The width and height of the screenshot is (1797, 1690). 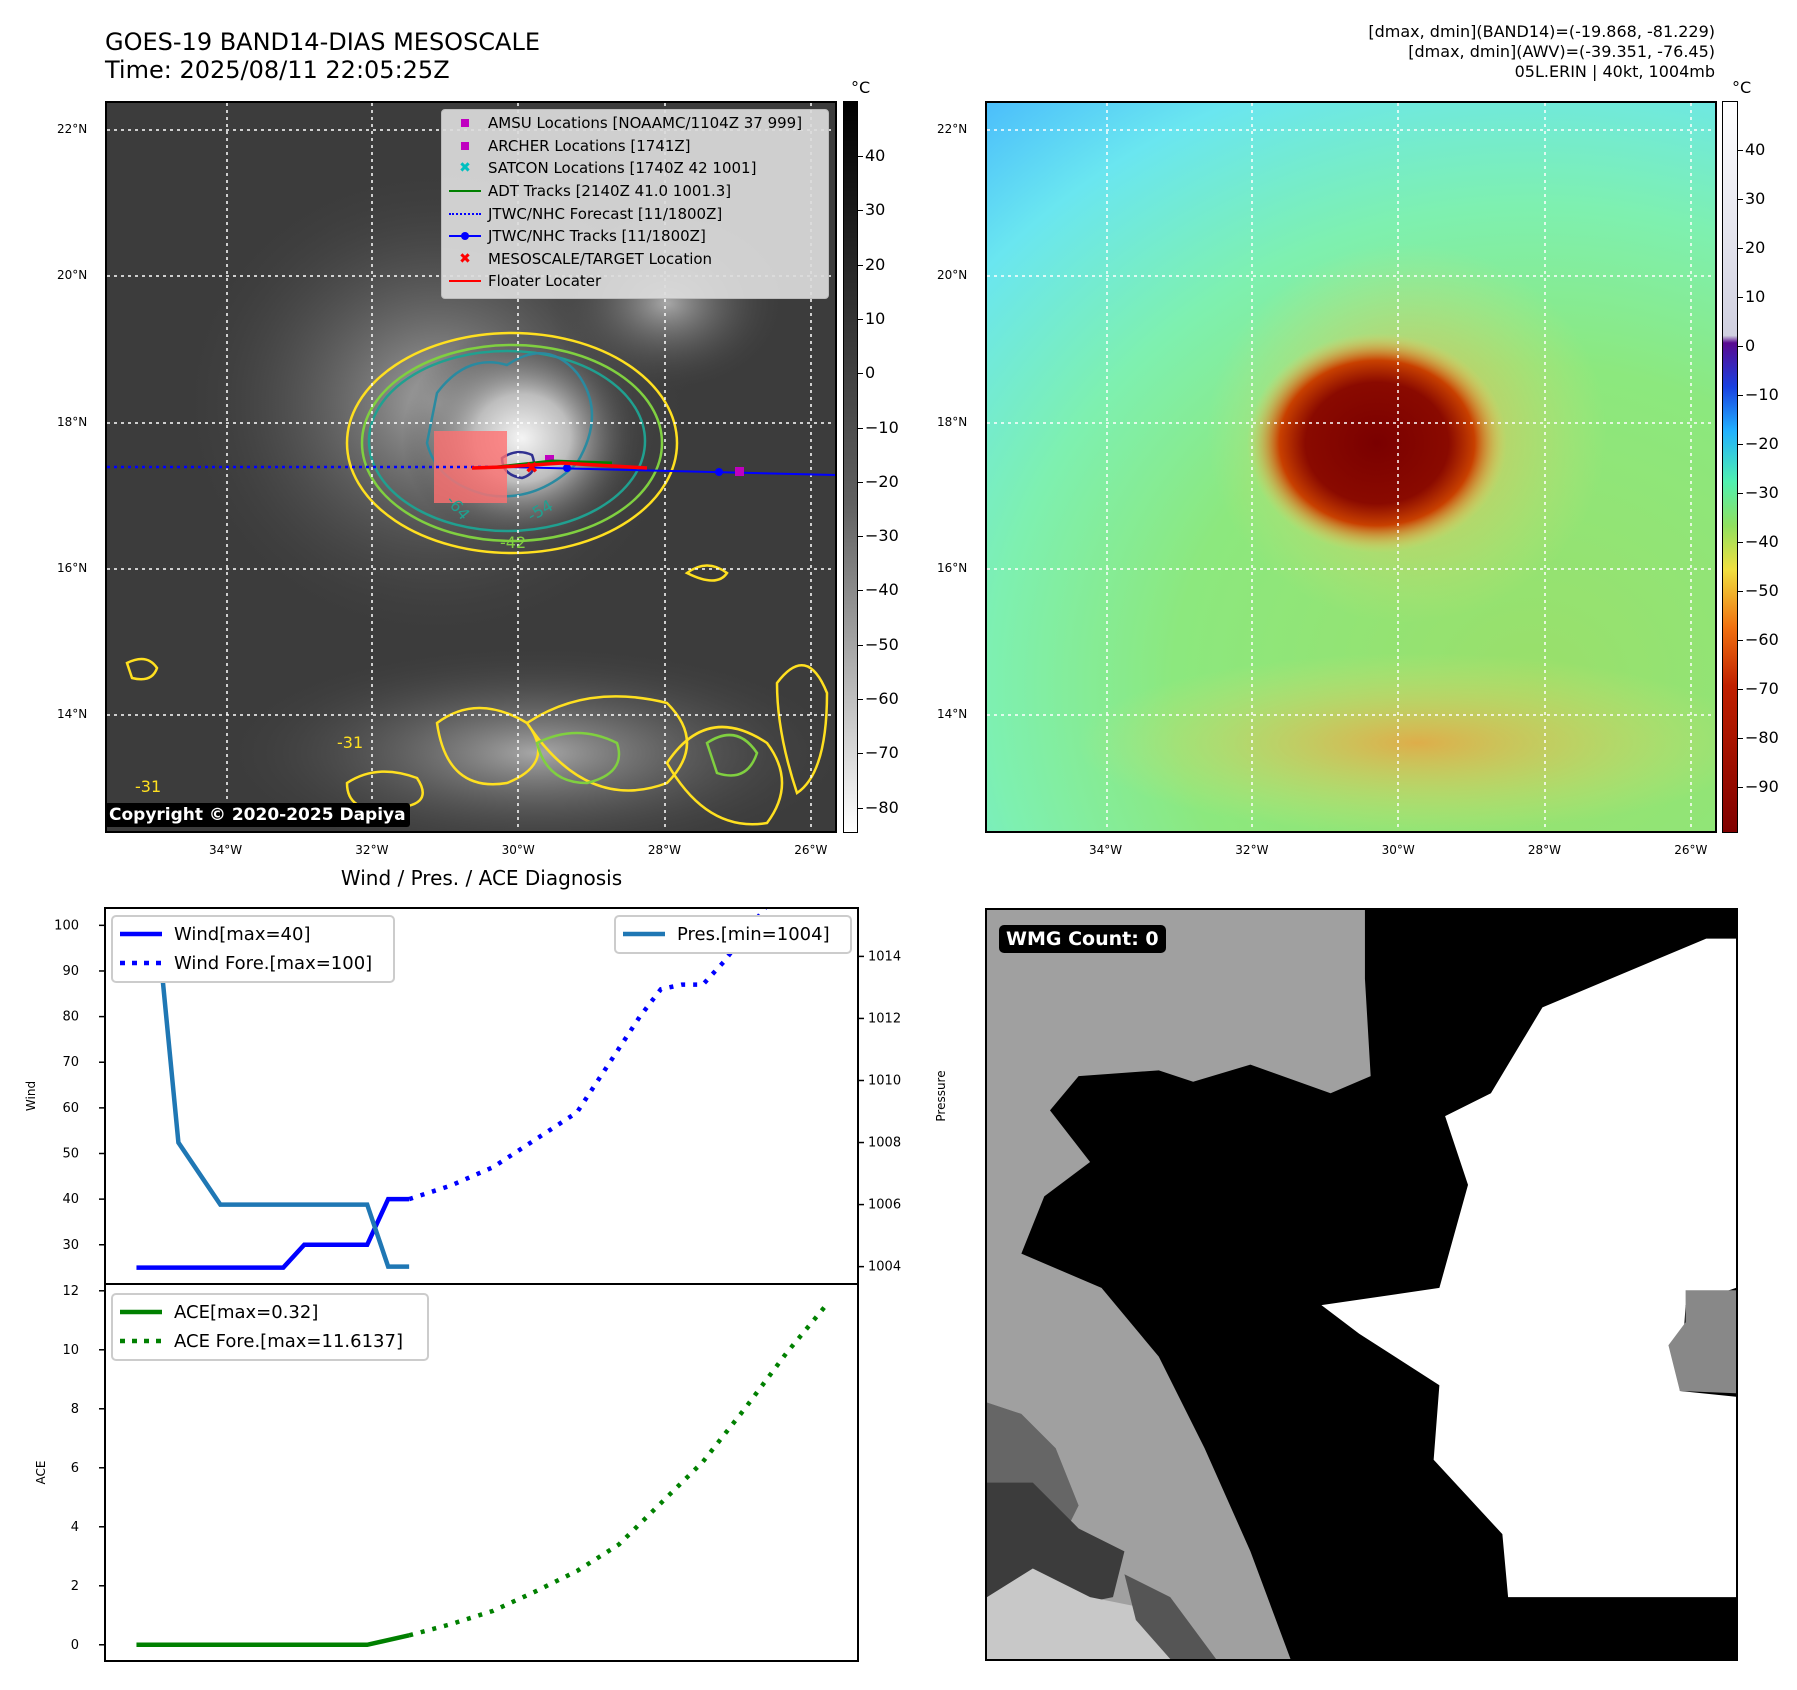 I want to click on colorbar-tick-label: −90, so click(x=1762, y=786).